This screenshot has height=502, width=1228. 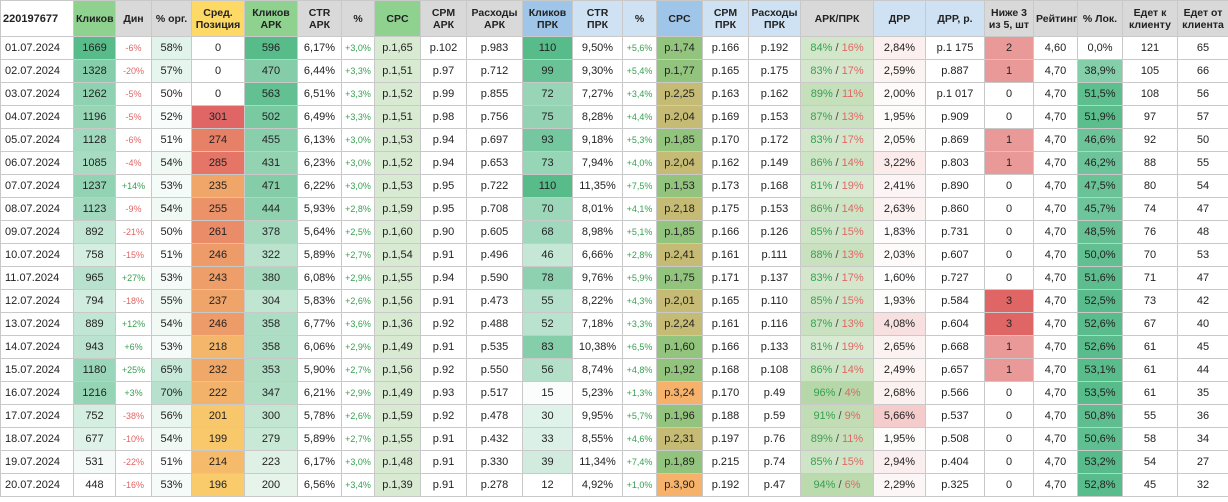 I want to click on ark-prk-cell: 85% / 15%, so click(x=837, y=462).